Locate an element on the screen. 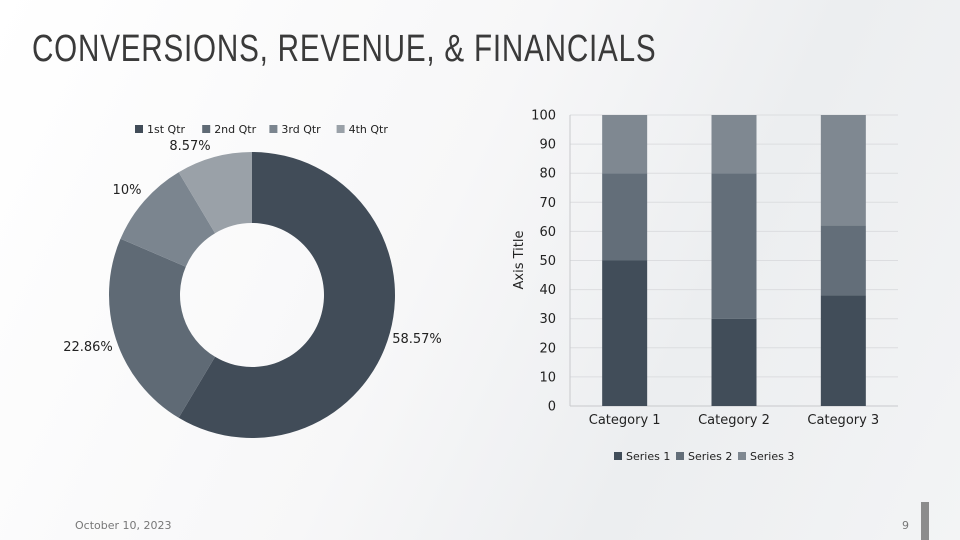 This screenshot has width=960, height=540. y-tick-label: 30 is located at coordinates (547, 319).